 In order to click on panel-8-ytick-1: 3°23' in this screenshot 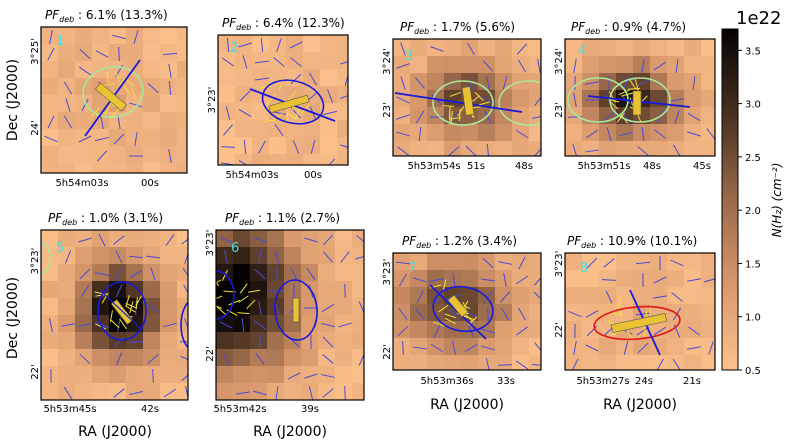, I will do `click(559, 264)`.